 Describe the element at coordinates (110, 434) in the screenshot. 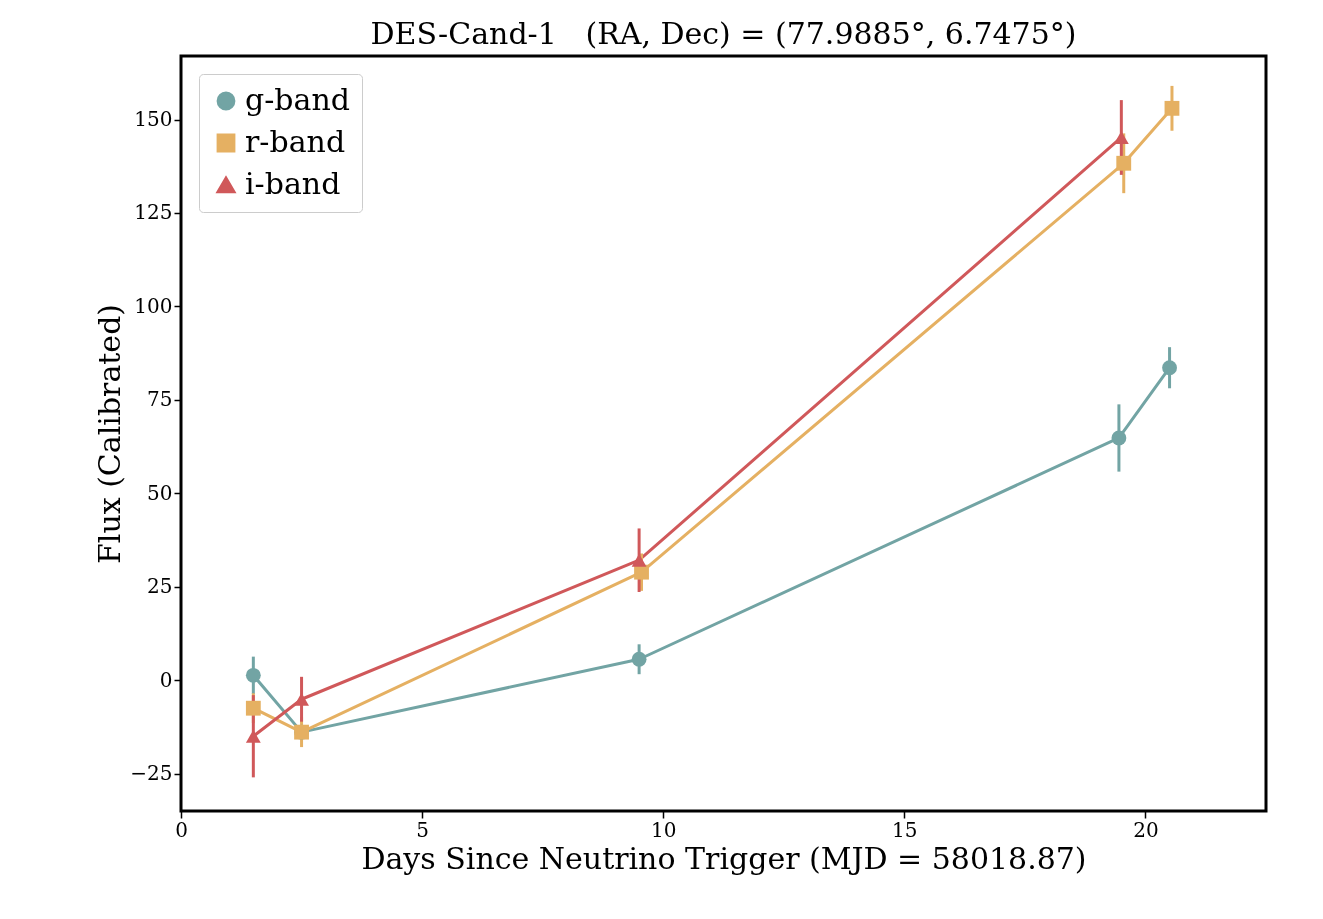

I see `y-axis-title: Flux (Calibrated)` at that location.